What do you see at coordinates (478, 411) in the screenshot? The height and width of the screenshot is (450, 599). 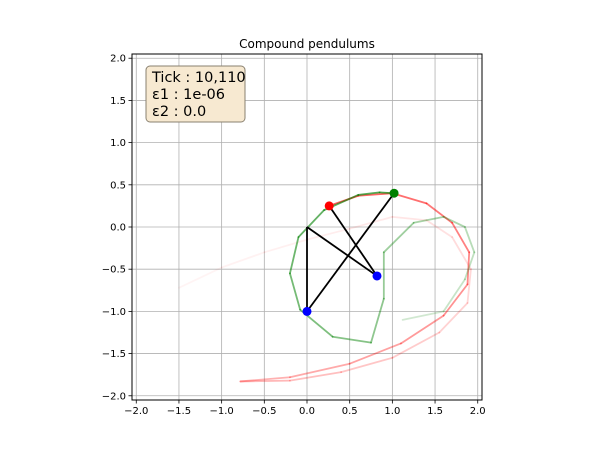 I see `x-tick-label: 2.0` at bounding box center [478, 411].